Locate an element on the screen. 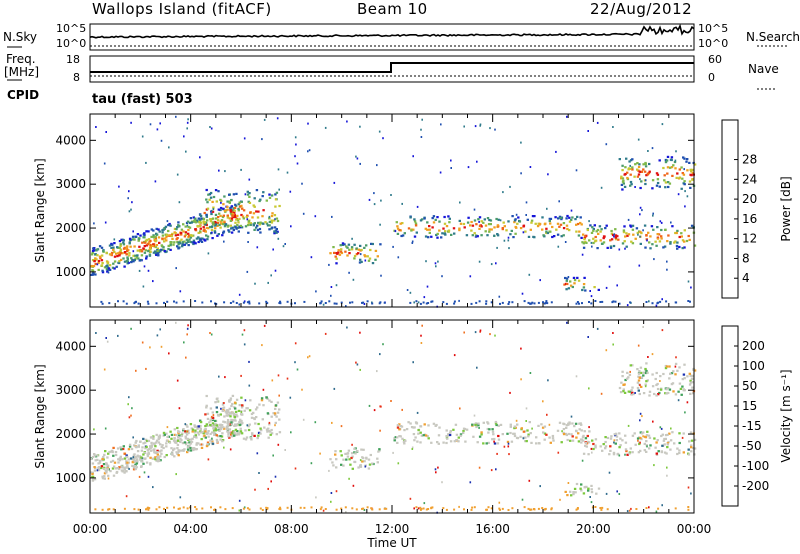 This screenshot has height=554, width=800. velocity-ytick-label: 2000 is located at coordinates (70, 434).